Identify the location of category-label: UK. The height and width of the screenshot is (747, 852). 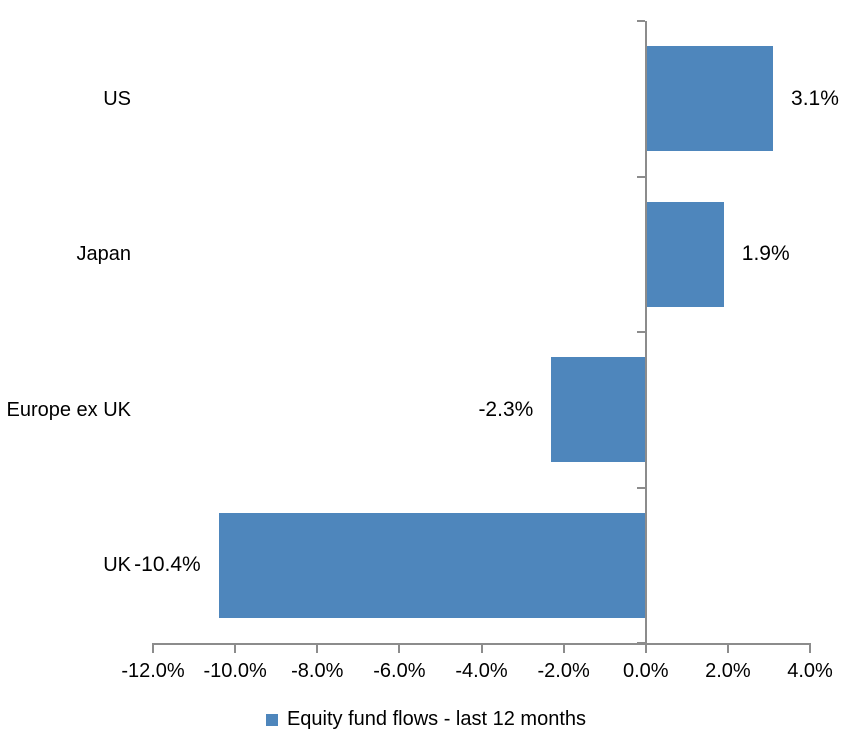
(117, 565).